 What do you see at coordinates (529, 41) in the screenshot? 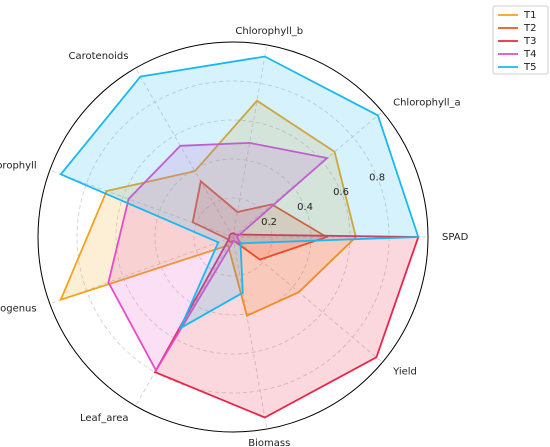
I see `legend-label: T3` at bounding box center [529, 41].